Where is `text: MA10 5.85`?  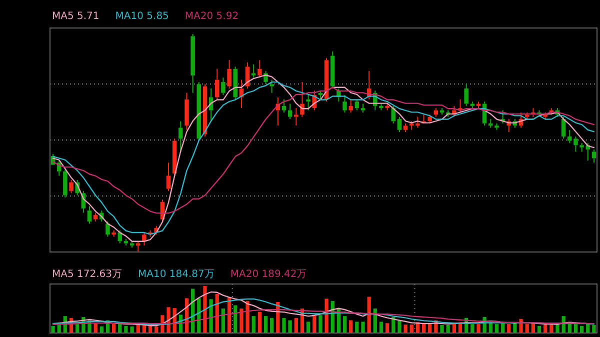
text: MA10 5.85 is located at coordinates (142, 16).